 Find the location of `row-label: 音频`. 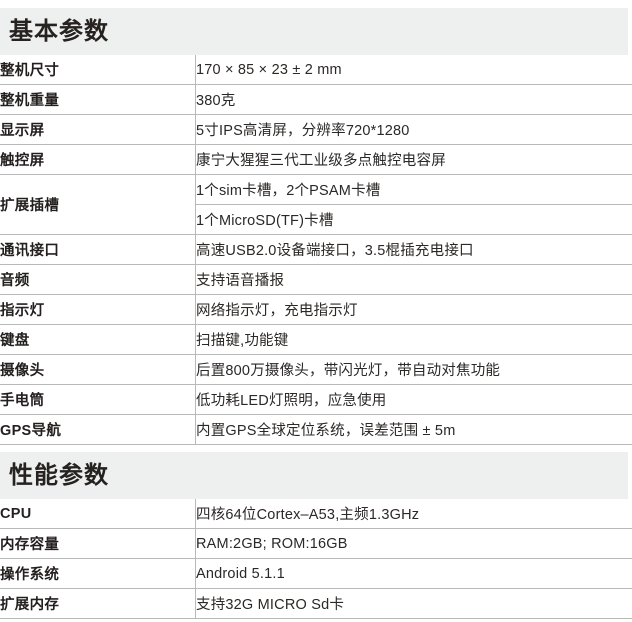

row-label: 音频 is located at coordinates (98, 279).